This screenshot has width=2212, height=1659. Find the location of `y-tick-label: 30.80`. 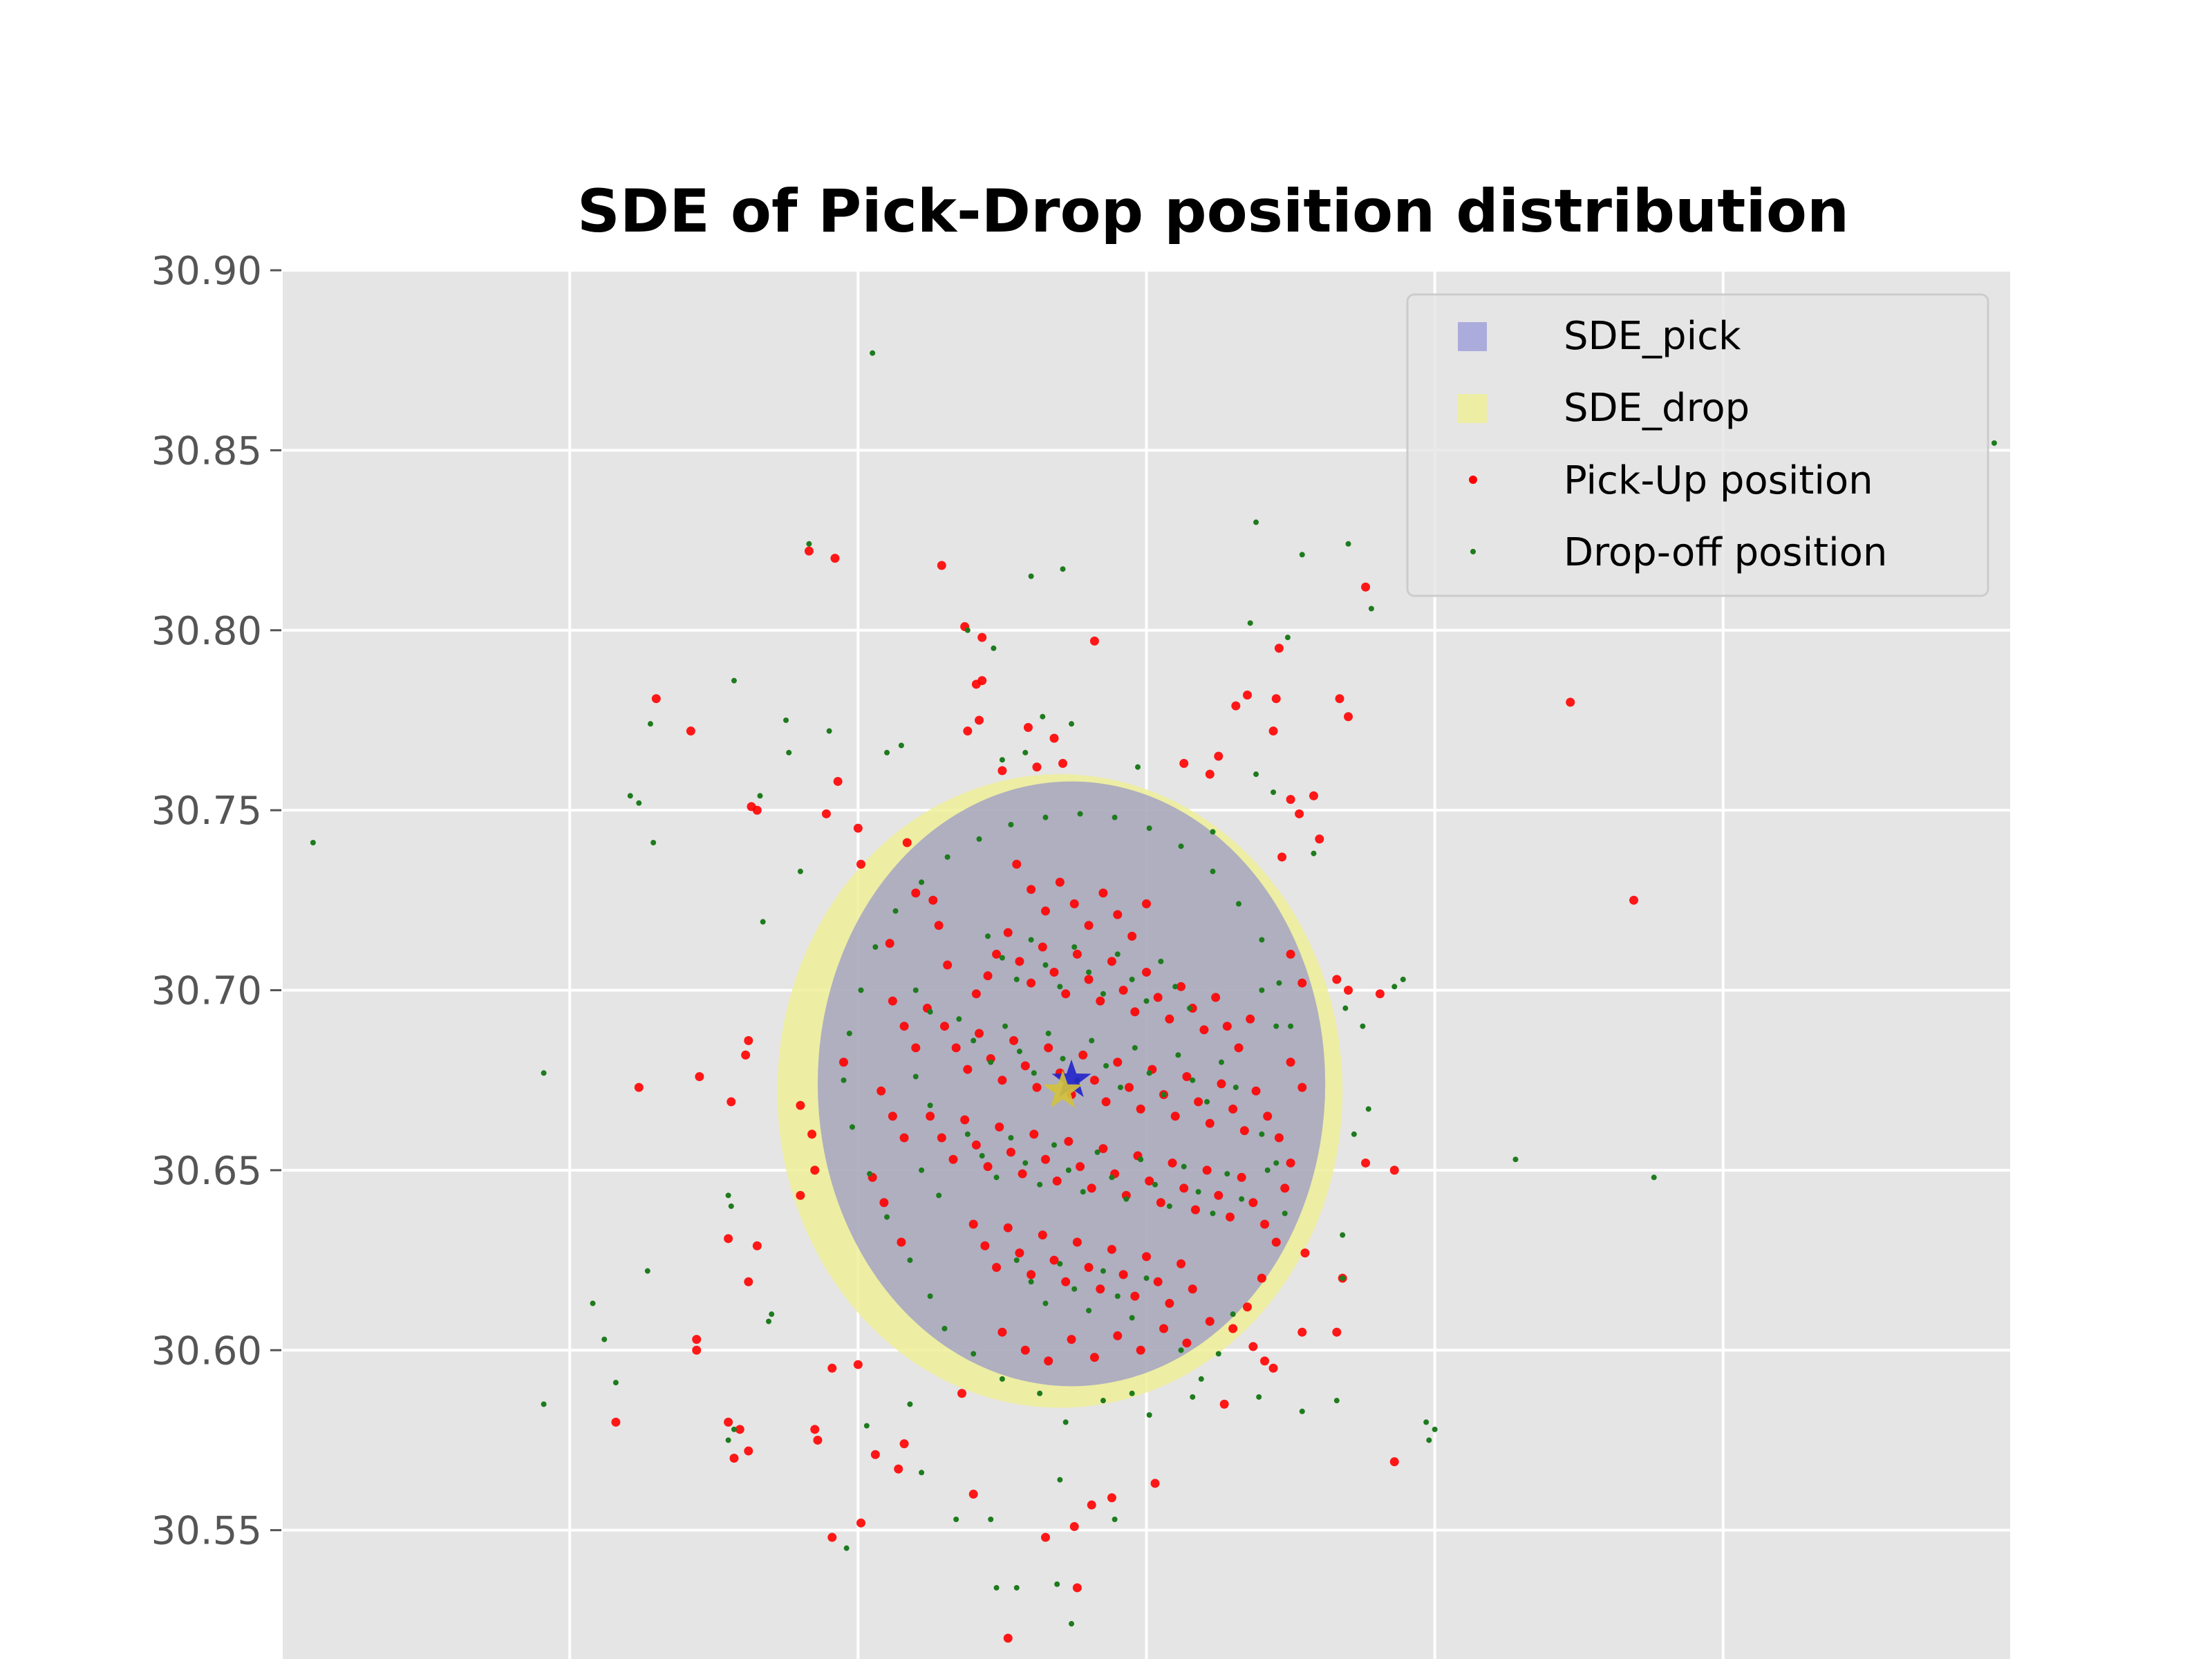

y-tick-label: 30.80 is located at coordinates (206, 631).